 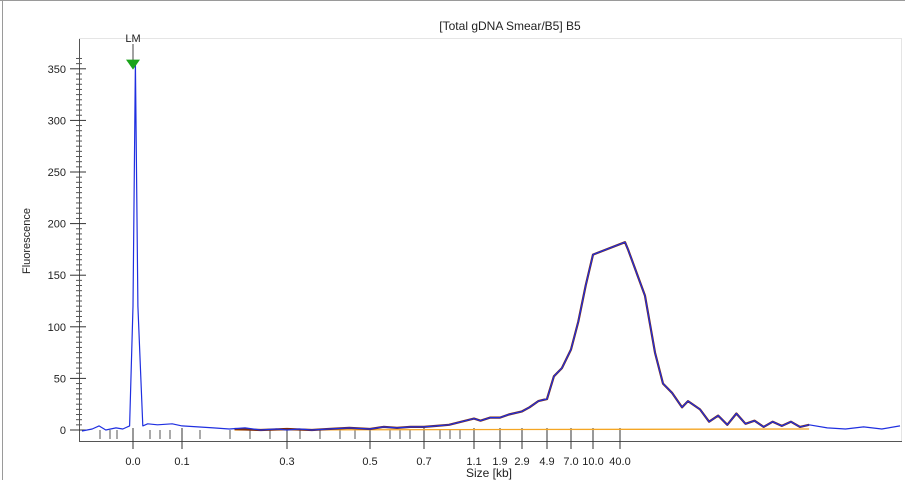 What do you see at coordinates (499, 462) in the screenshot?
I see `x-tick-label: 1.9` at bounding box center [499, 462].